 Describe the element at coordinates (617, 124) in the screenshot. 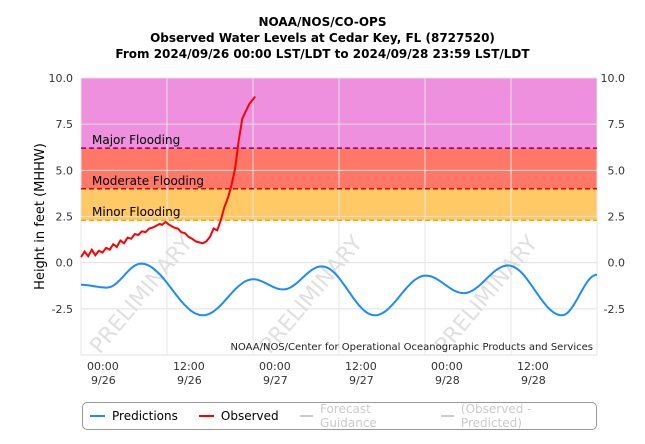

I see `y-tick-label-right: 7.5` at that location.